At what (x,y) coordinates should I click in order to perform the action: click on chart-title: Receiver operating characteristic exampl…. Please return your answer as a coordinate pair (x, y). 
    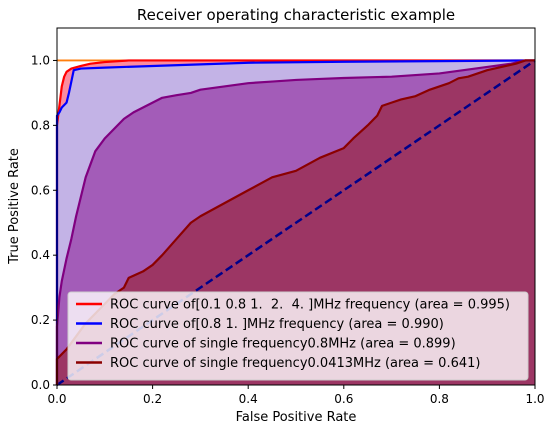
    Looking at the image, I should click on (296, 15).